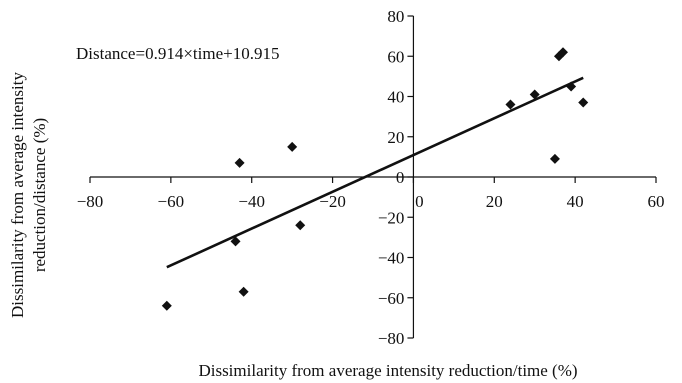 The width and height of the screenshot is (682, 383). What do you see at coordinates (575, 201) in the screenshot?
I see `x-tick-label: 40` at bounding box center [575, 201].